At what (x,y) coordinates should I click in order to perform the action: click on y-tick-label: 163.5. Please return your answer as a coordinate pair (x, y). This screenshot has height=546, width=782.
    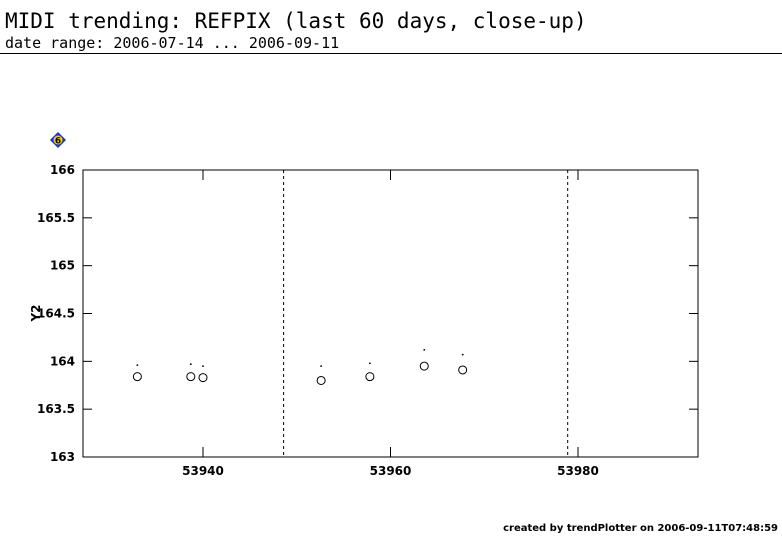
    Looking at the image, I should click on (56, 409).